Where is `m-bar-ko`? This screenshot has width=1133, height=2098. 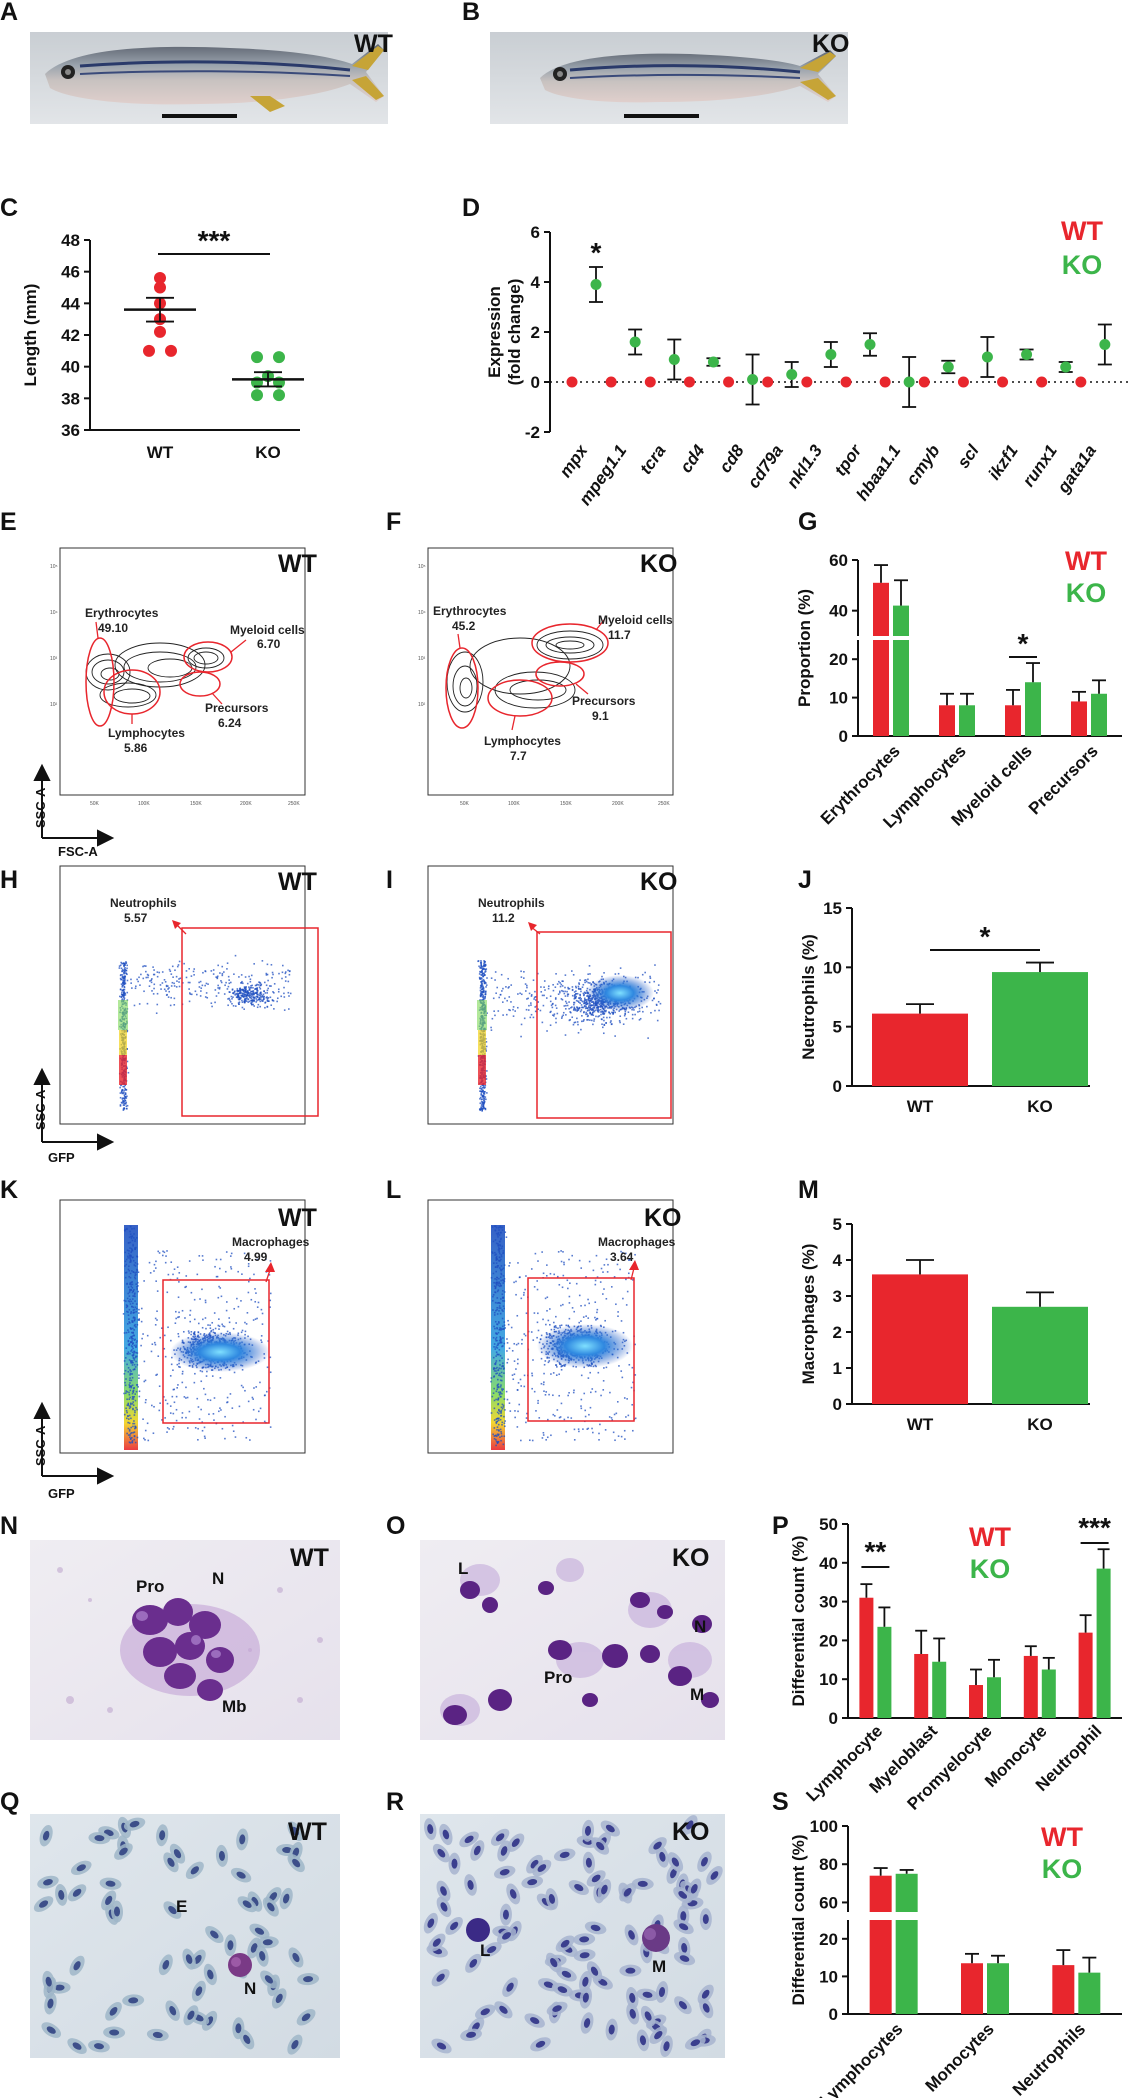 m-bar-ko is located at coordinates (1040, 1355).